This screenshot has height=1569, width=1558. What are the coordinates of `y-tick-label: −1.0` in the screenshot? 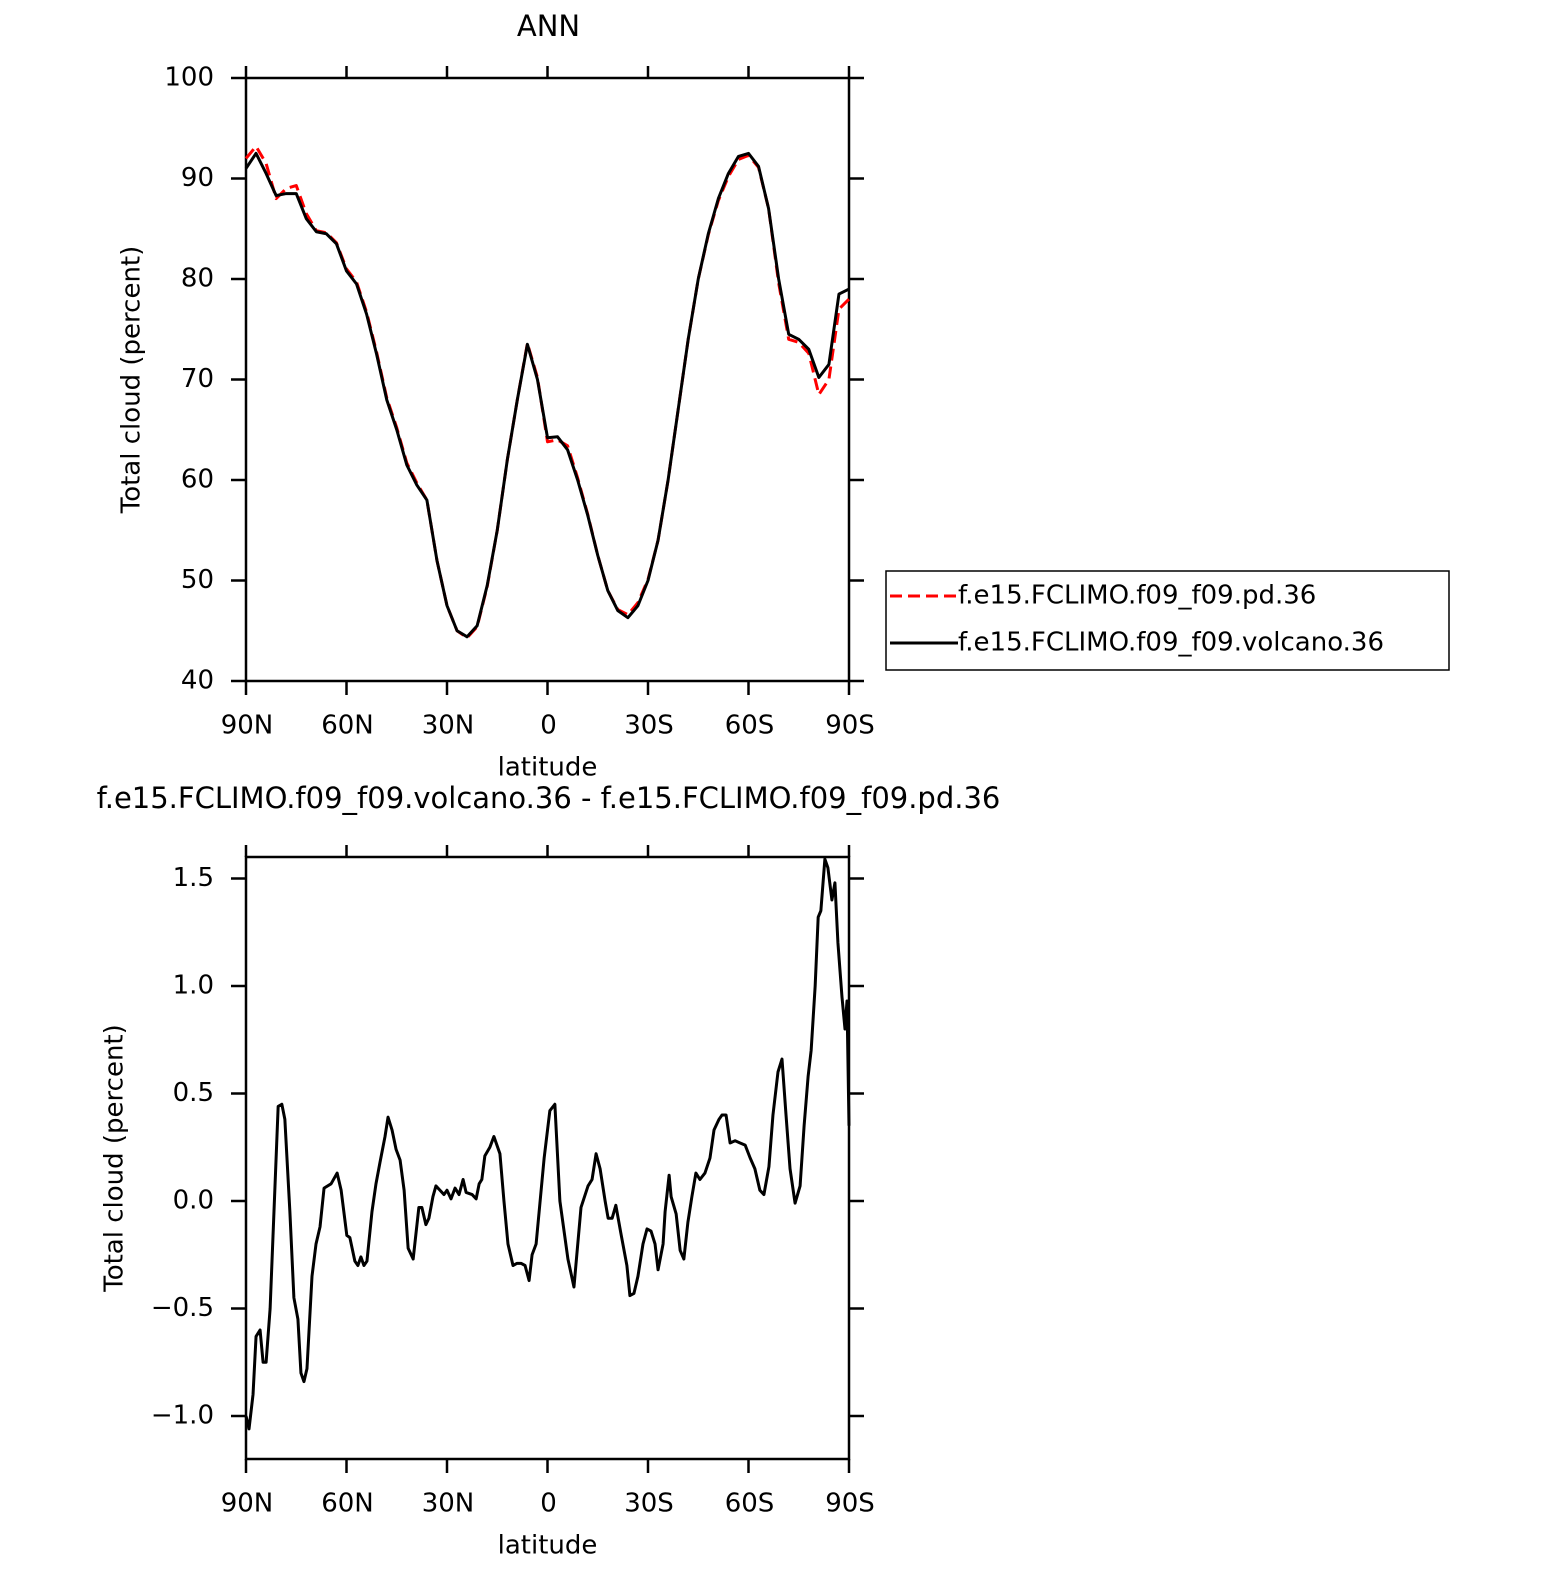 It's located at (182, 1416).